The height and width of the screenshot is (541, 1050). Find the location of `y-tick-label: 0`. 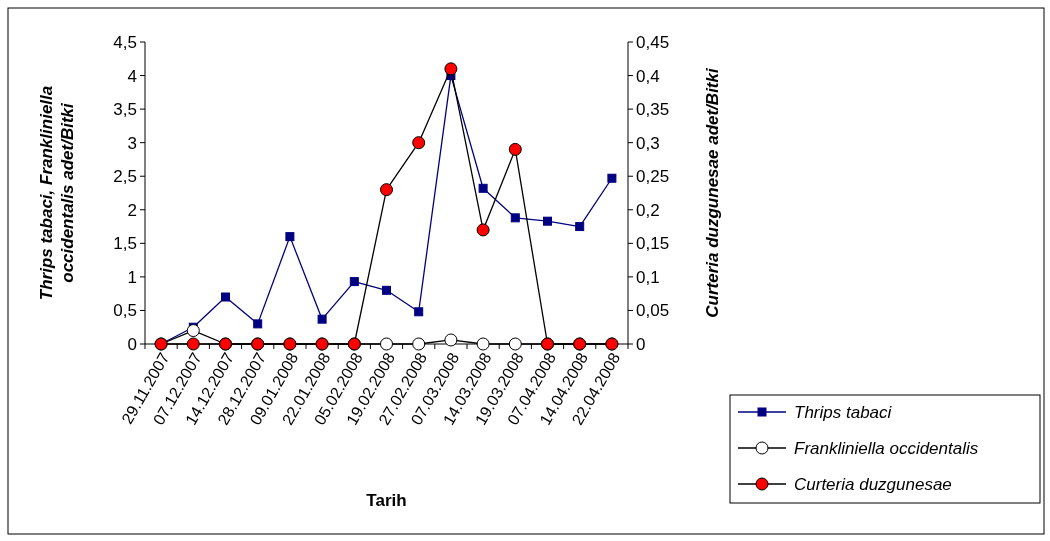

y-tick-label: 0 is located at coordinates (132, 344).